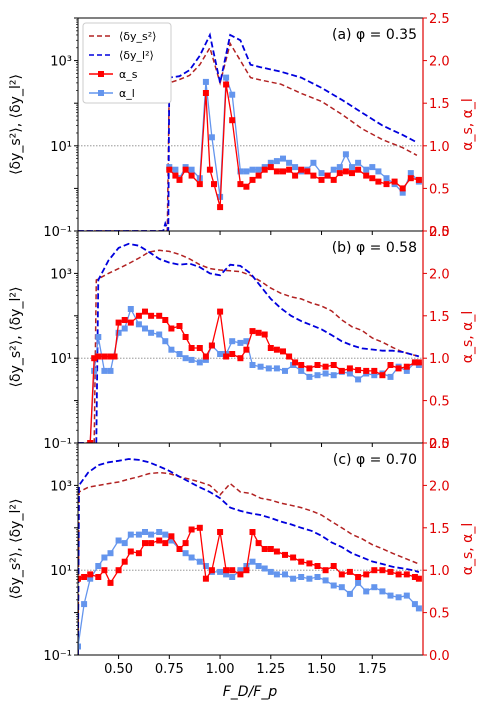 This screenshot has width=485, height=709. What do you see at coordinates (61, 359) in the screenshot?
I see `y-left-tick-label: 10¹` at bounding box center [61, 359].